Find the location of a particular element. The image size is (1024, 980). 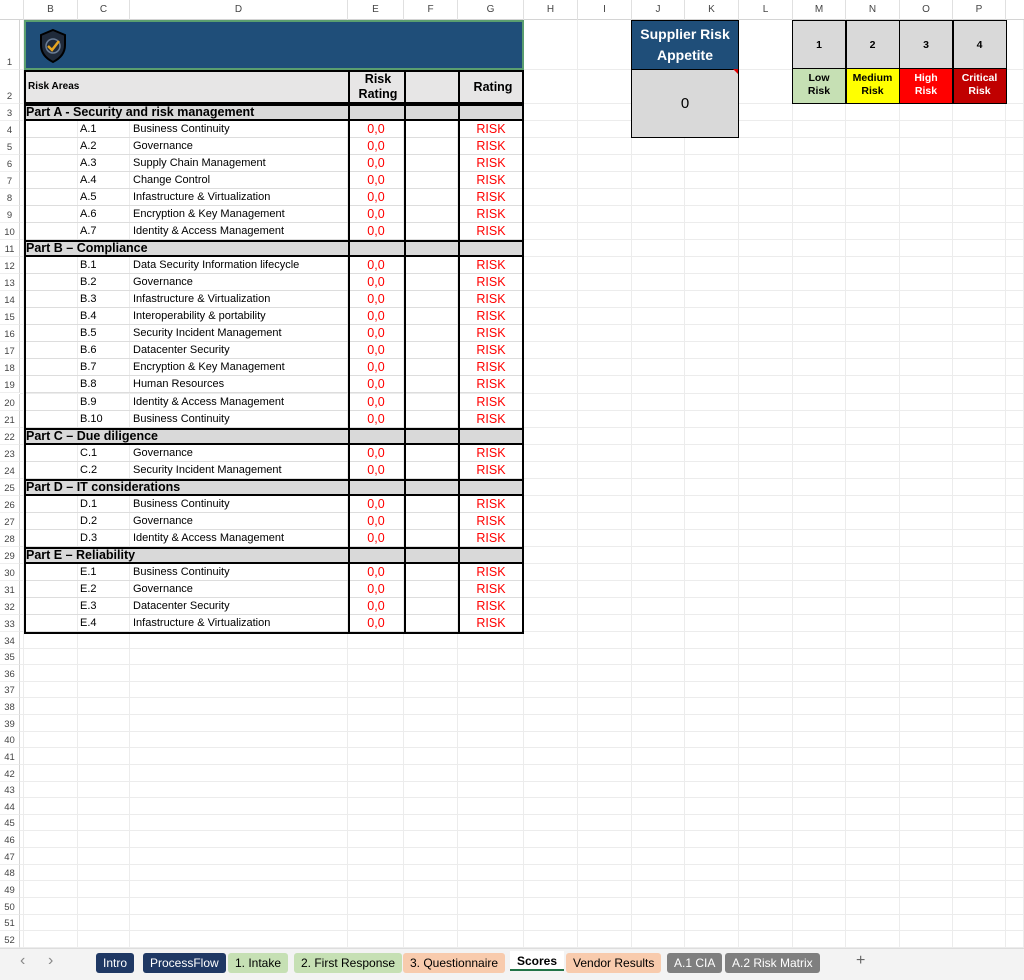

row-header-40: 40 is located at coordinates (10, 740).